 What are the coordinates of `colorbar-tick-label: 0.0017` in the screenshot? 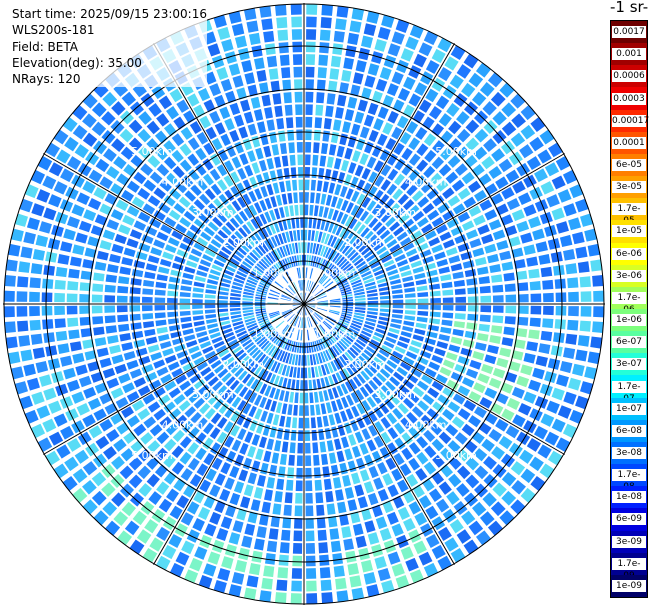 It's located at (629, 32).